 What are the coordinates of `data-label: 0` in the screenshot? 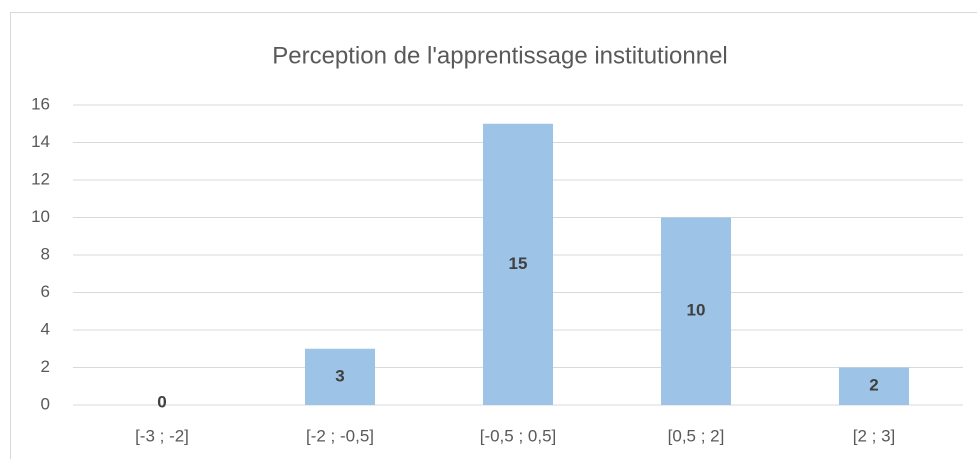 It's located at (161, 401).